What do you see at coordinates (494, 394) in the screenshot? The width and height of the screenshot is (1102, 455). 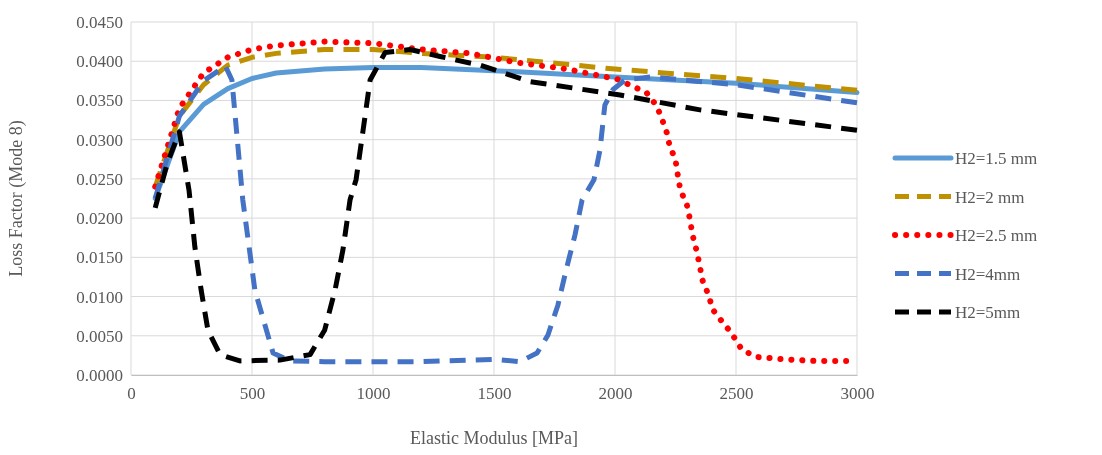 I see `x-tick-label: 1500` at bounding box center [494, 394].